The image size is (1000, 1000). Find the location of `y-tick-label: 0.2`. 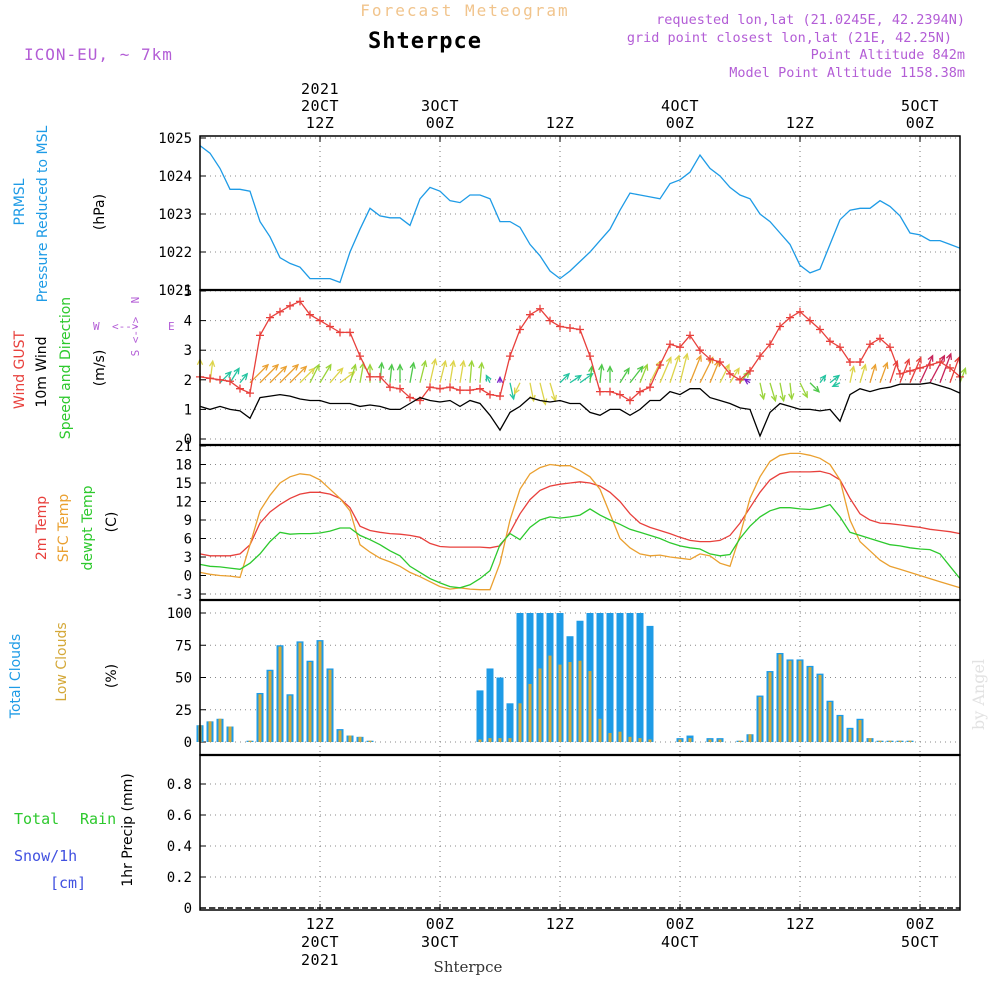

y-tick-label: 0.2 is located at coordinates (179, 878).